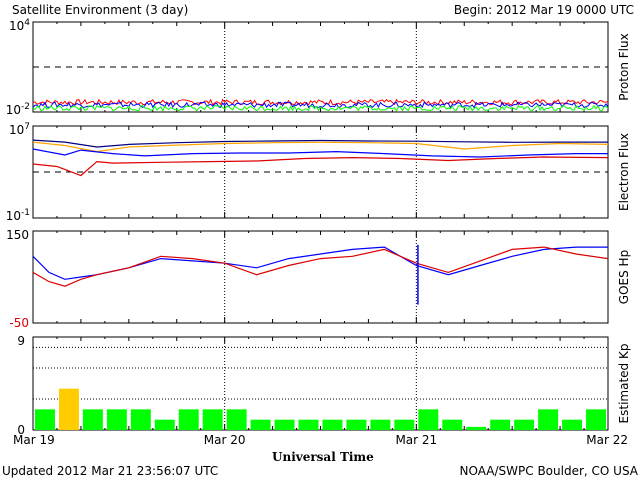  What do you see at coordinates (624, 172) in the screenshot?
I see `y-axis-label: Electron Flux` at bounding box center [624, 172].